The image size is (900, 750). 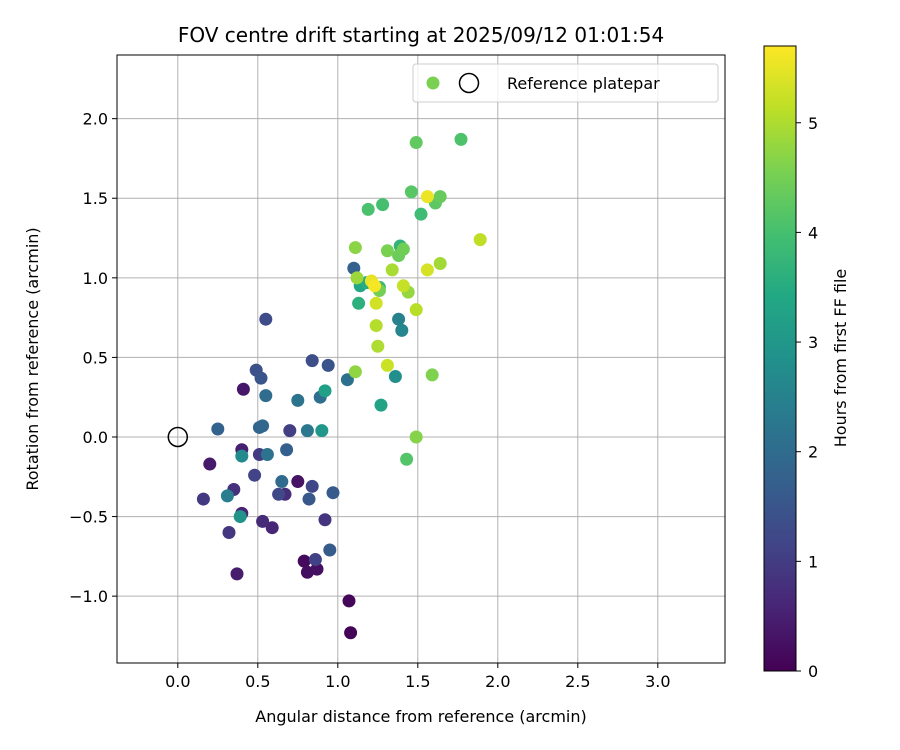 What do you see at coordinates (95, 278) in the screenshot?
I see `y-tick-label: 1.0` at bounding box center [95, 278].